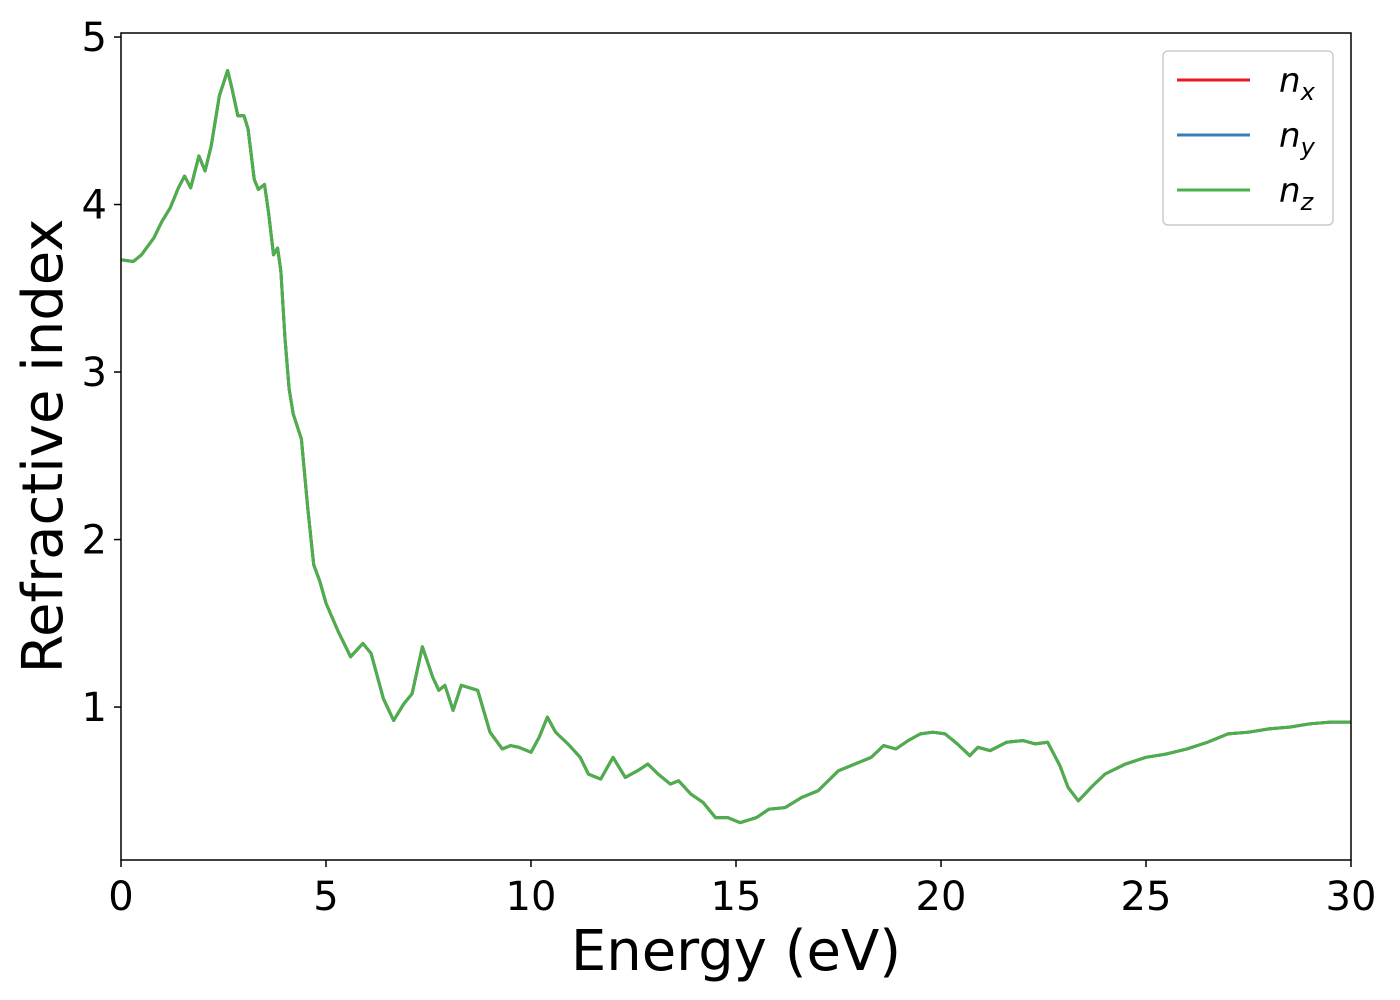  Describe the element at coordinates (94, 206) in the screenshot. I see `y-tick-label: 4` at that location.